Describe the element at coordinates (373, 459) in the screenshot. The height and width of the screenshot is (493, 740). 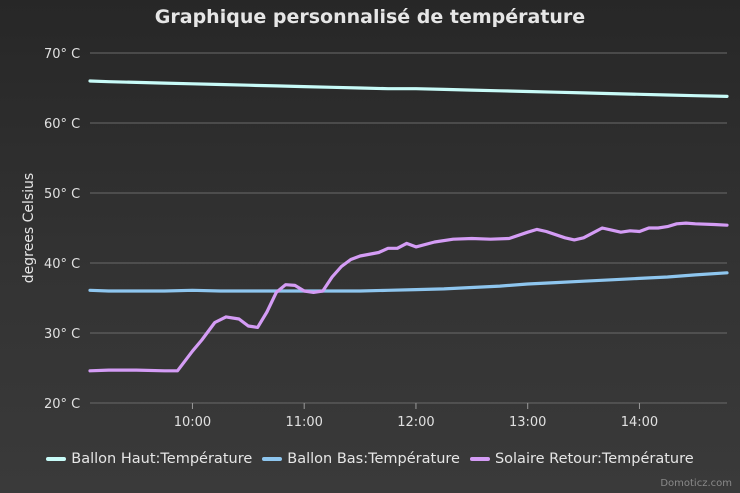
I see `legend-label-ballon-bas: Ballon Bas:Température` at that location.